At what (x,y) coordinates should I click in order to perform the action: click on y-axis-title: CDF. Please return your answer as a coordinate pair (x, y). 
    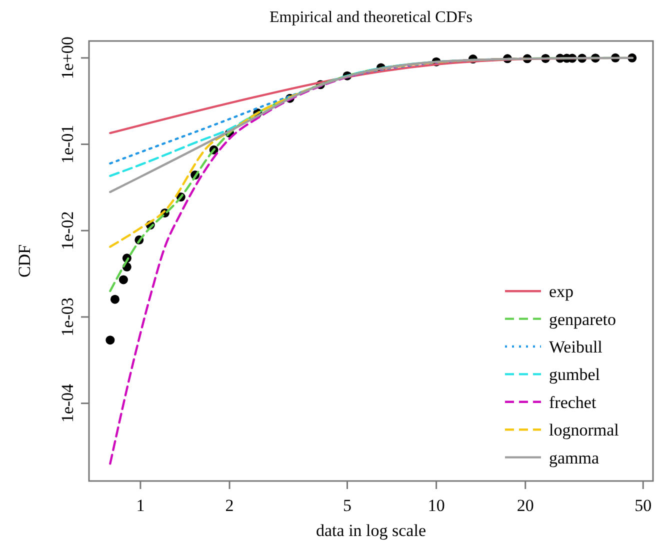
    Looking at the image, I should click on (24, 261).